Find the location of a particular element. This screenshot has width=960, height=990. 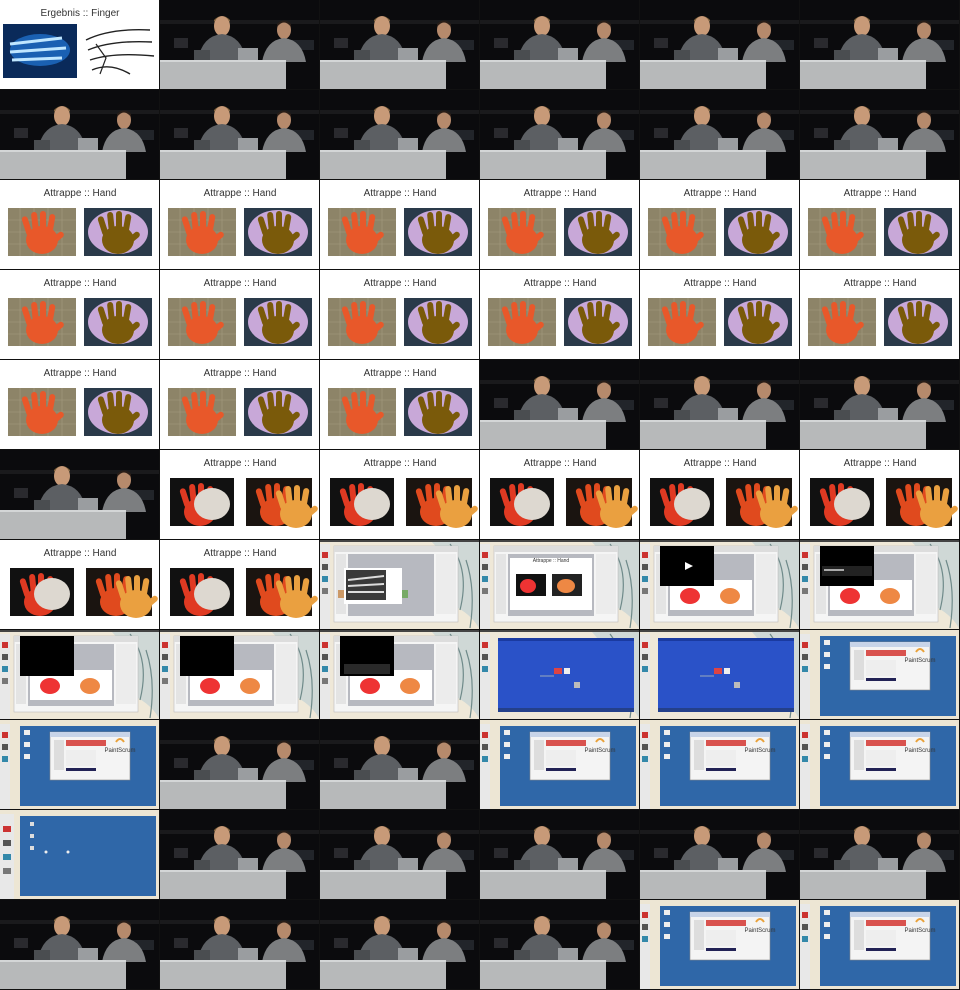

slide-caption: Ergebnis :: Finger is located at coordinates (80, 13).